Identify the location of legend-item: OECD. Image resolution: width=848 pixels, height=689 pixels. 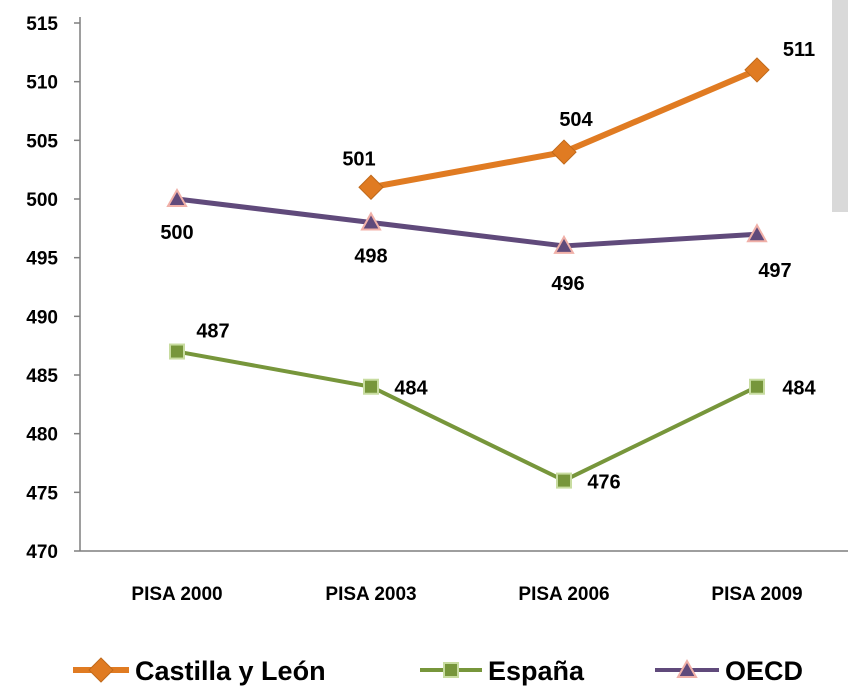
(729, 671).